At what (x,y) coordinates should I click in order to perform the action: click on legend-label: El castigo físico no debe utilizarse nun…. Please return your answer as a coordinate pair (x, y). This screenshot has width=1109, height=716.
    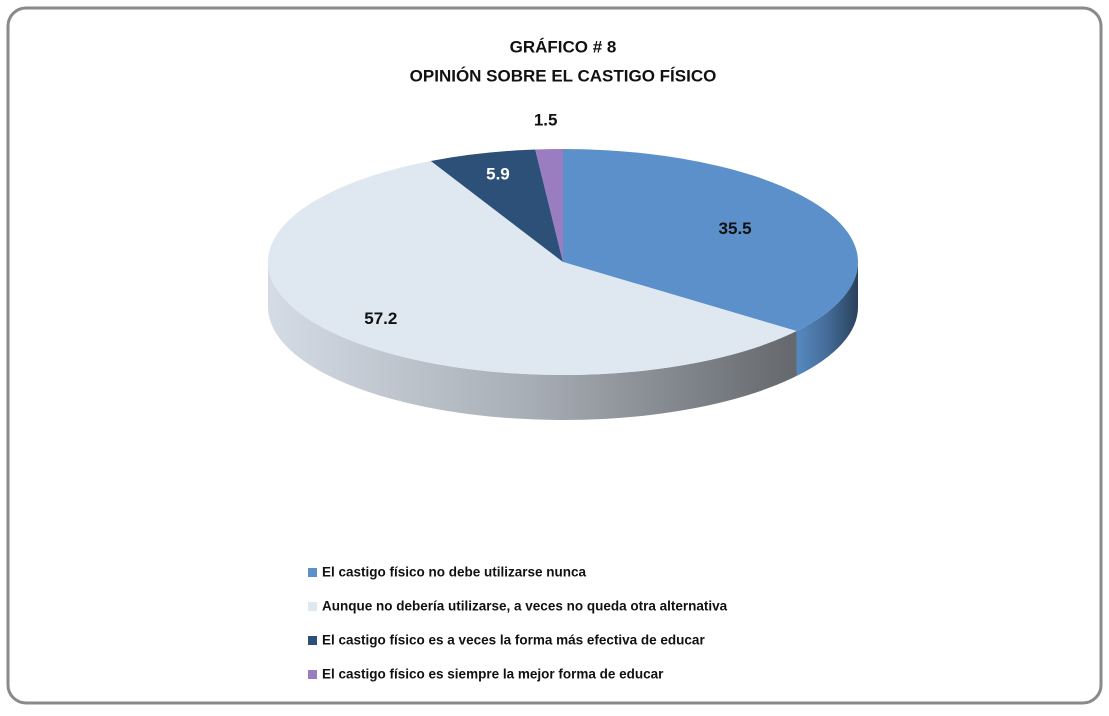
    Looking at the image, I should click on (454, 572).